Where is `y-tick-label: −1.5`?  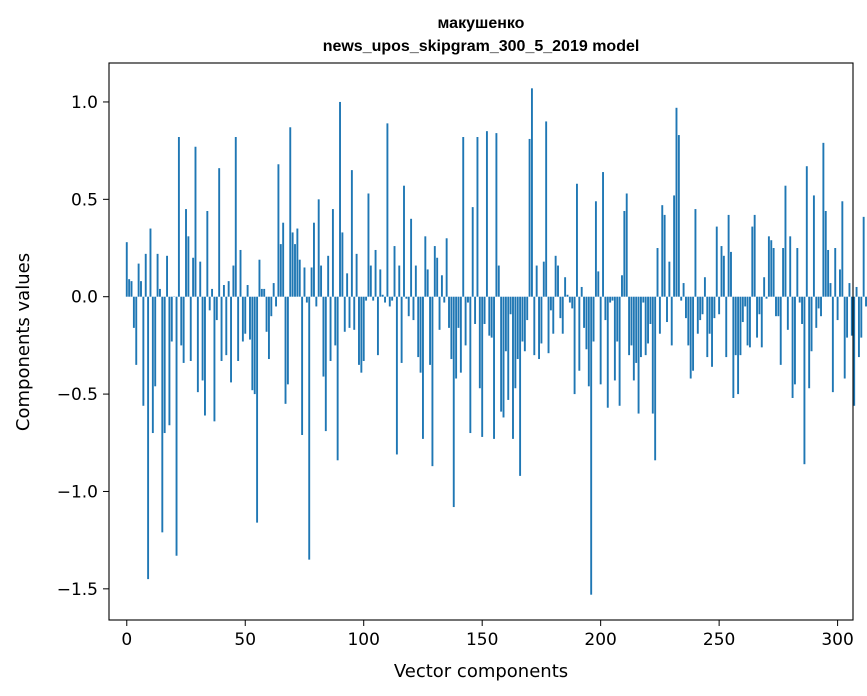
y-tick-label: −1.5 is located at coordinates (77, 590).